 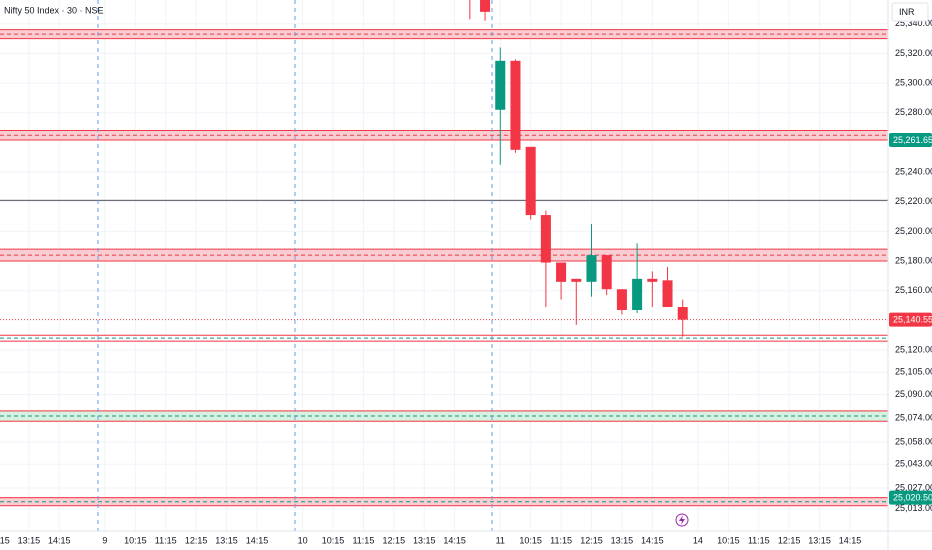 What do you see at coordinates (913, 112) in the screenshot?
I see `y-tick-label: 25,280.00` at bounding box center [913, 112].